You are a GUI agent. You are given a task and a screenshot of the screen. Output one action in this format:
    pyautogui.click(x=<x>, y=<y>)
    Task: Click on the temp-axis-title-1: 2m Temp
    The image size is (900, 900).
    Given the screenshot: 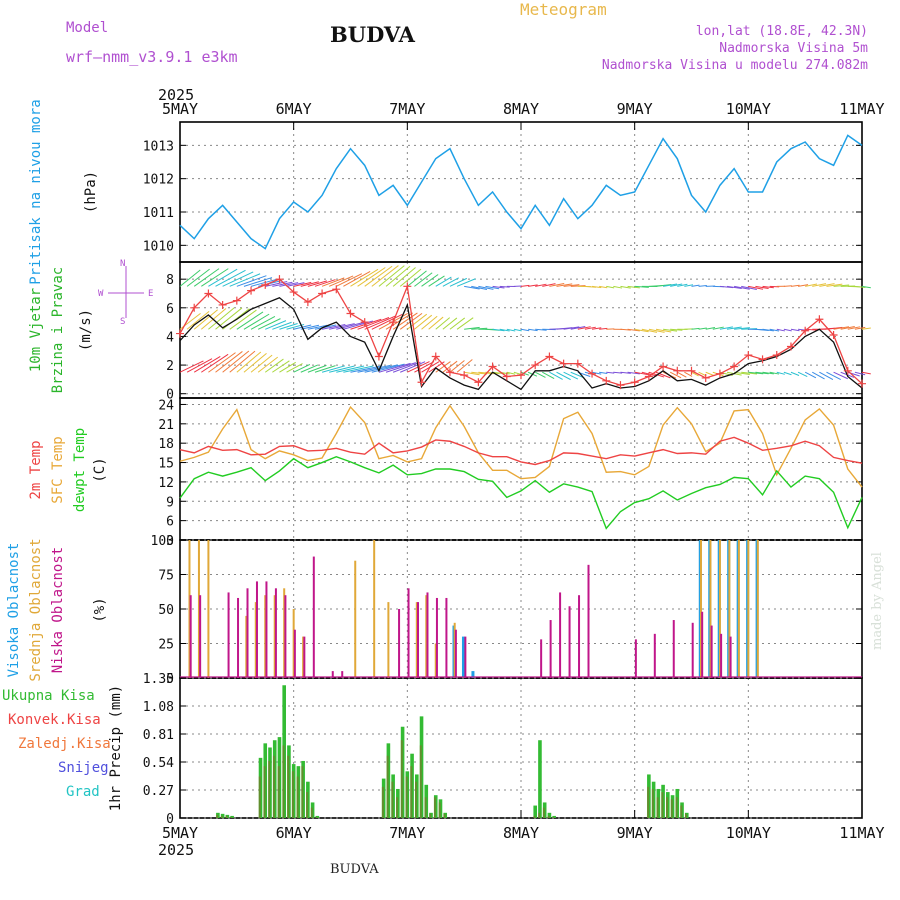 What is the action you would take?
    pyautogui.click(x=36, y=469)
    